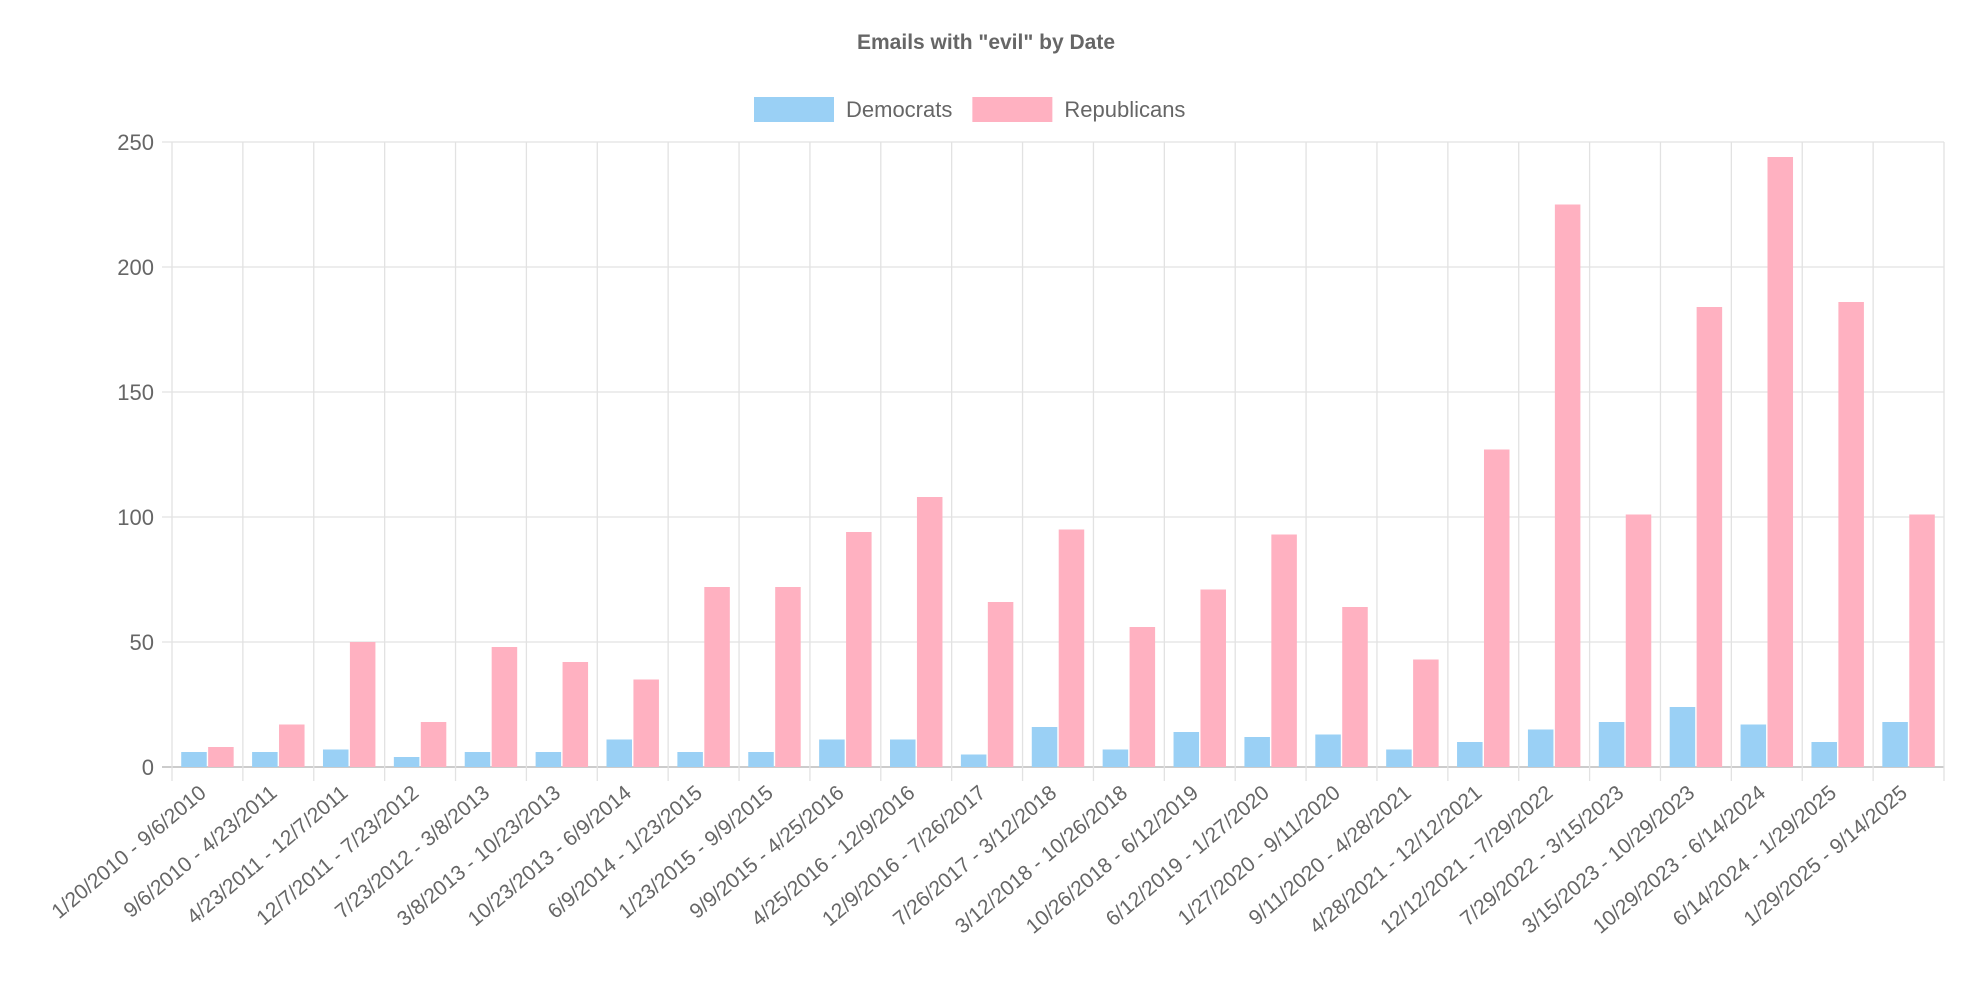 The image size is (1972, 995). Describe the element at coordinates (142, 642) in the screenshot. I see `y-tick-label: 50` at that location.